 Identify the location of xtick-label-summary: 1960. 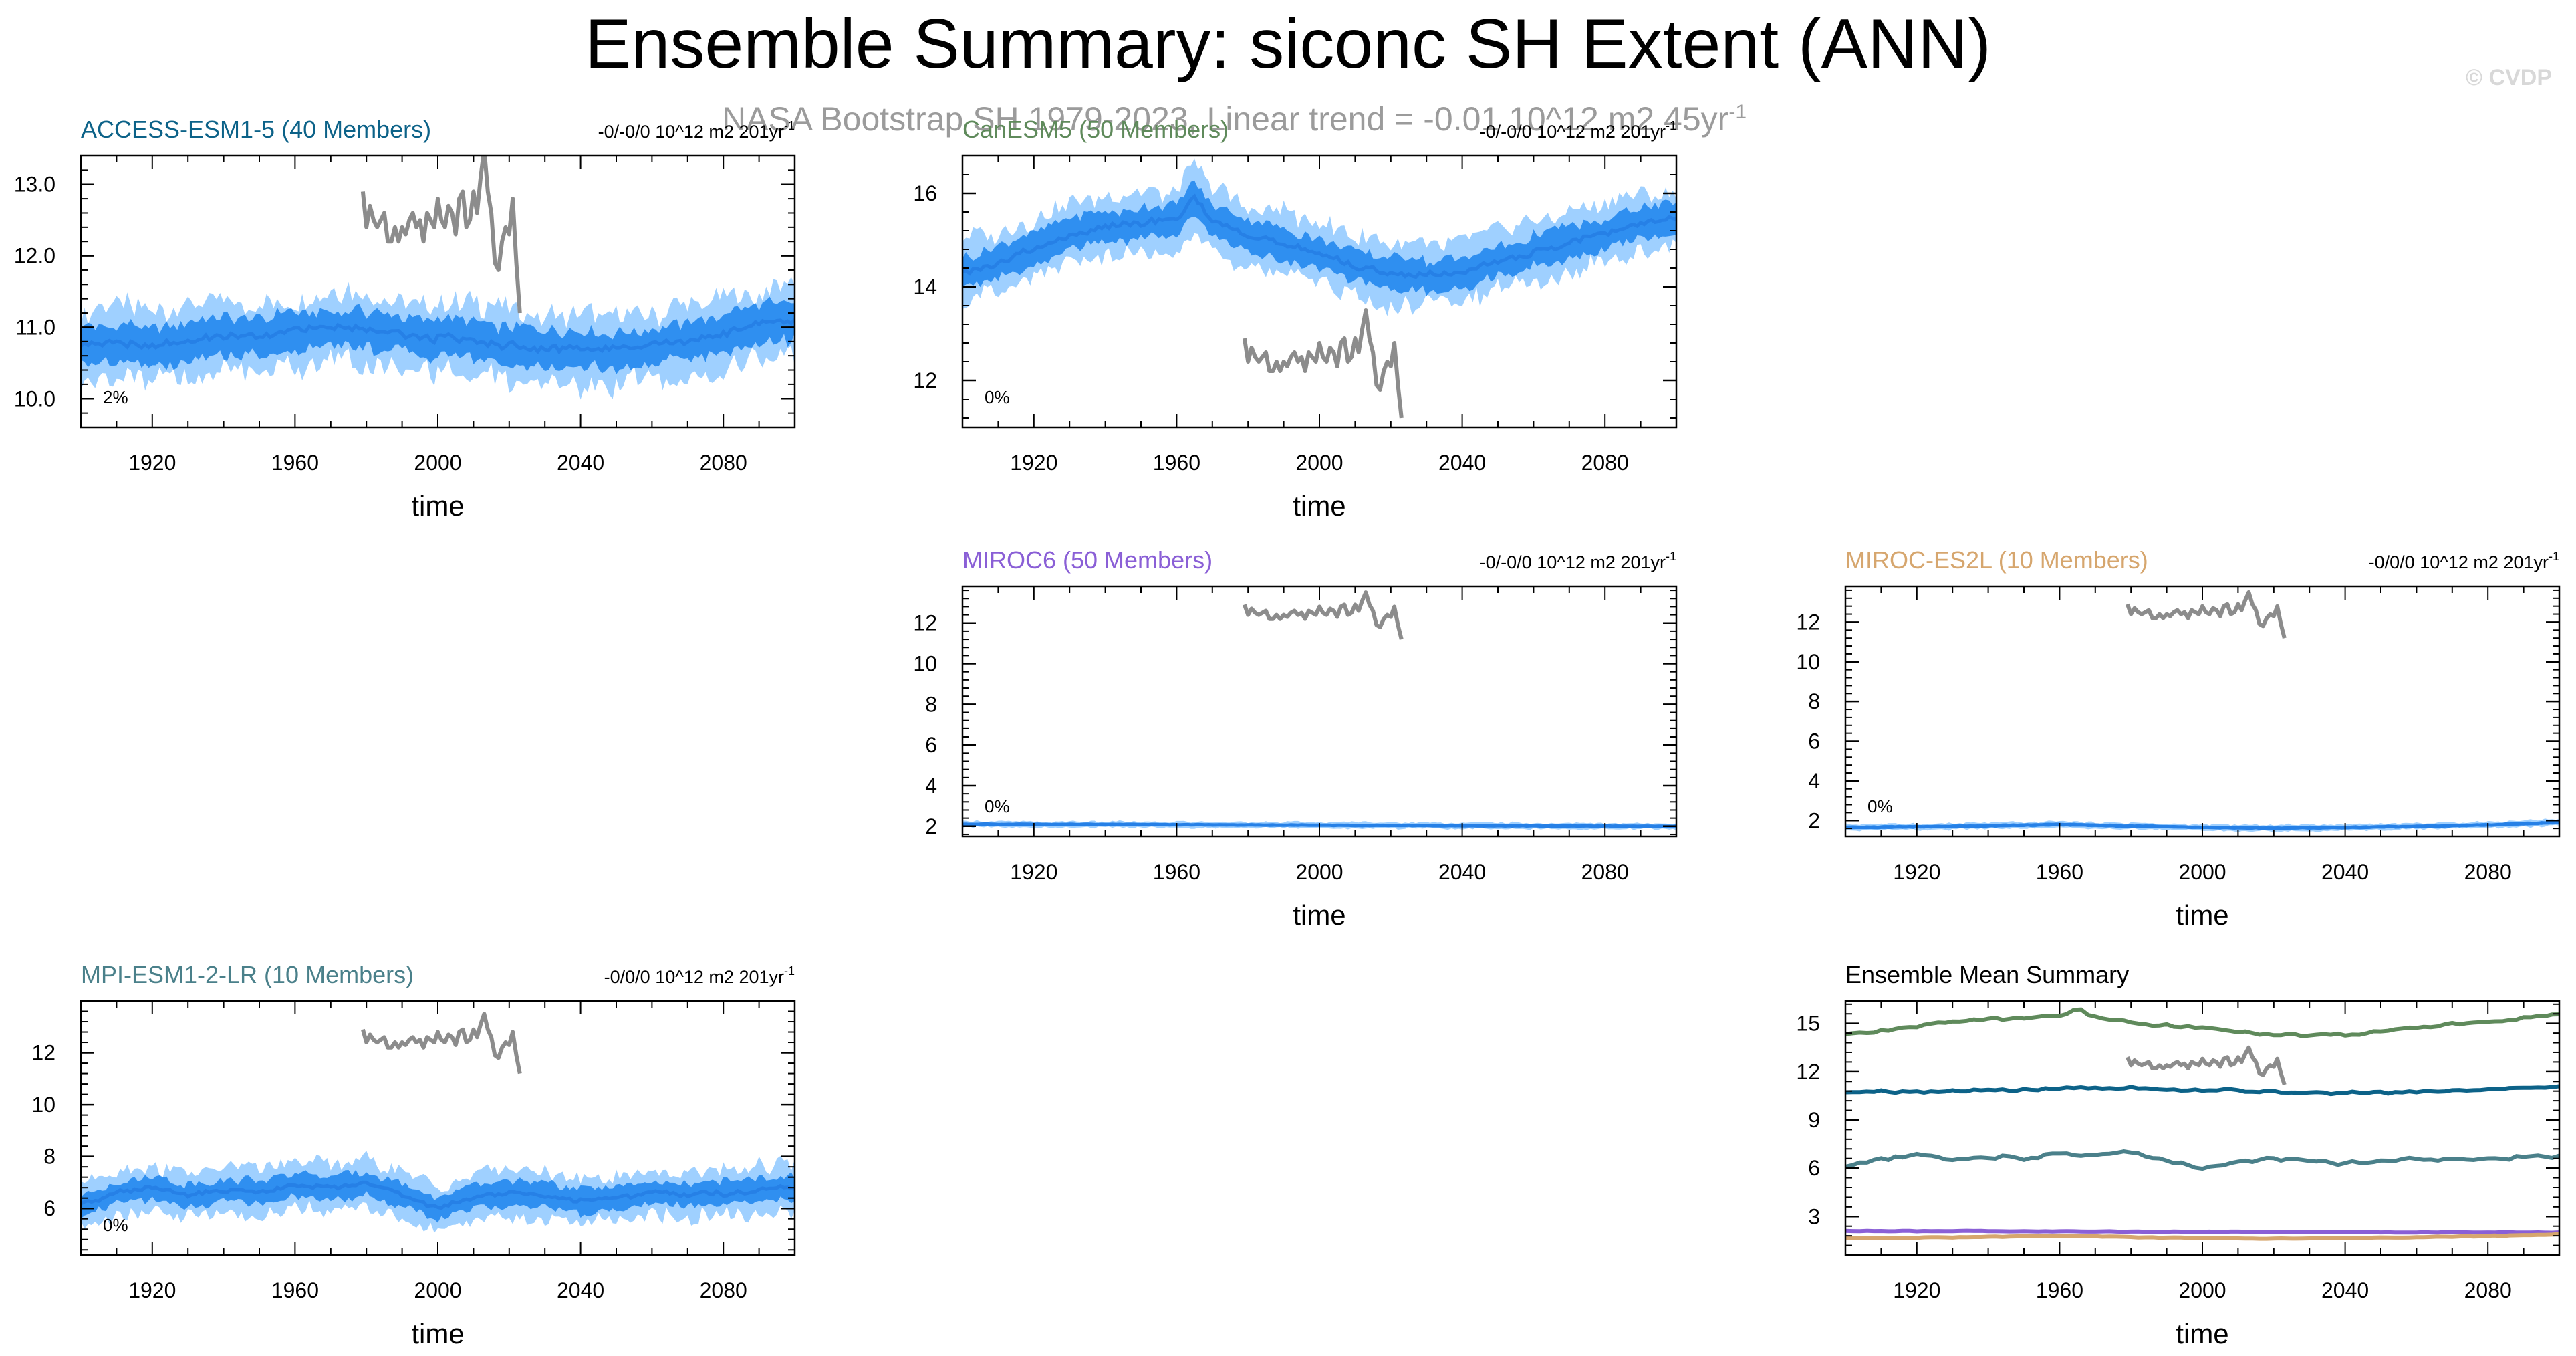
(2060, 1290).